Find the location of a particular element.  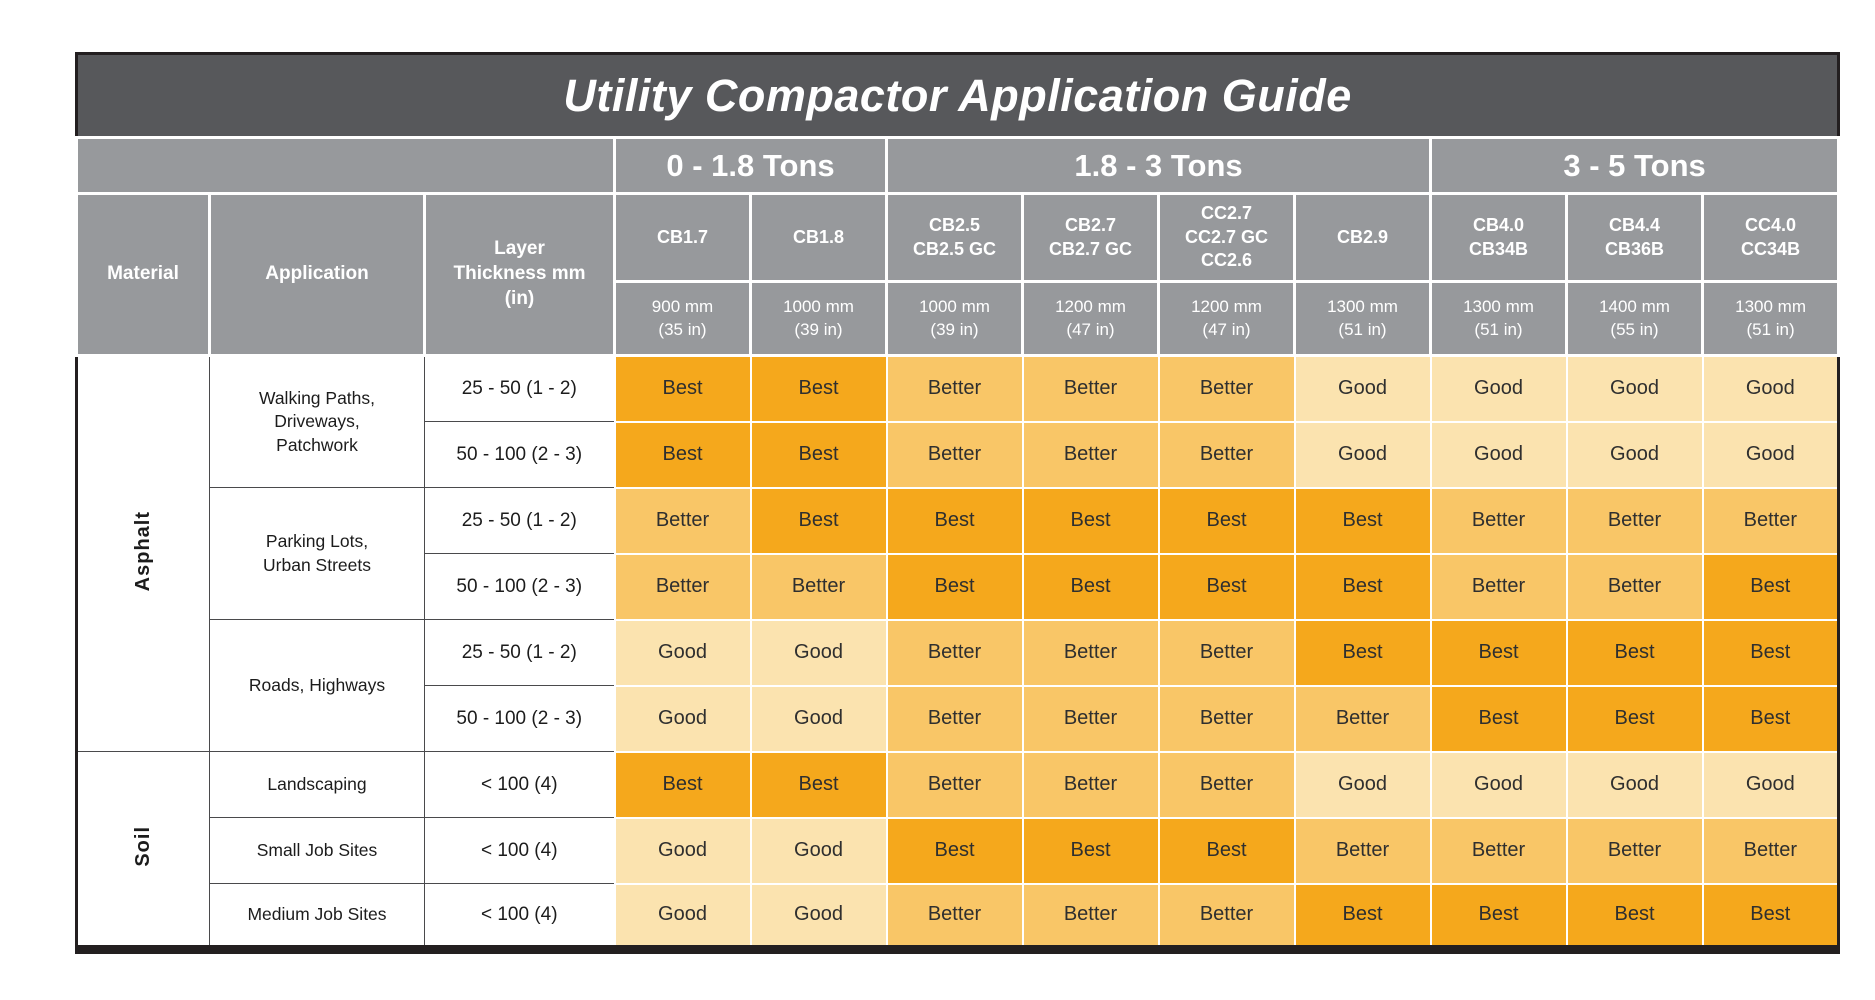

drum-width-line: (55 in) is located at coordinates (1634, 329).